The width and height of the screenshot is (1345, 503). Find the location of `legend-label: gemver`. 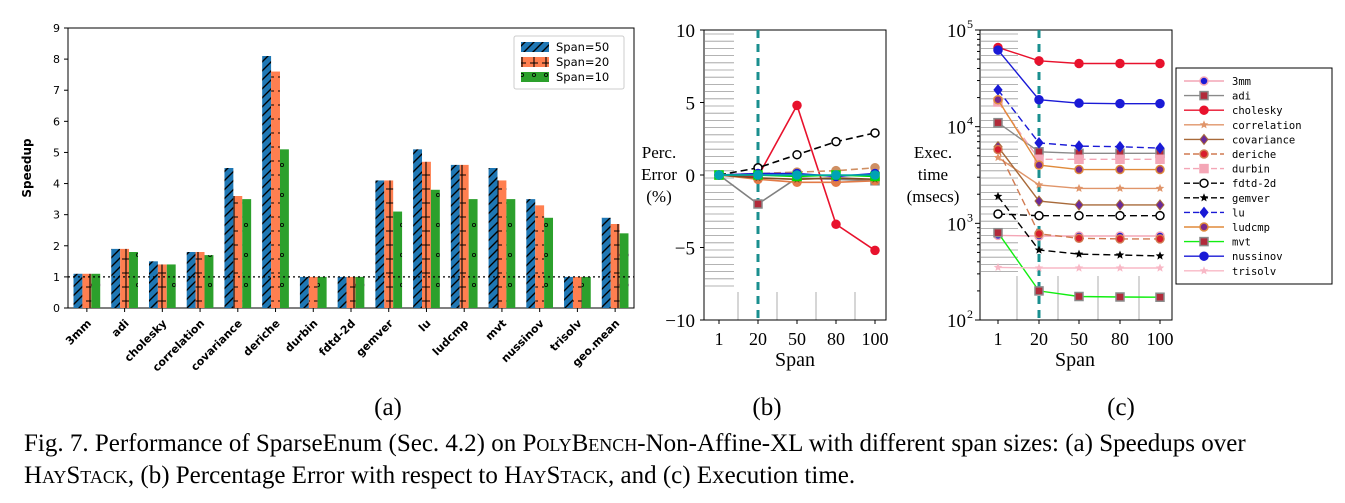

legend-label: gemver is located at coordinates (1251, 199).